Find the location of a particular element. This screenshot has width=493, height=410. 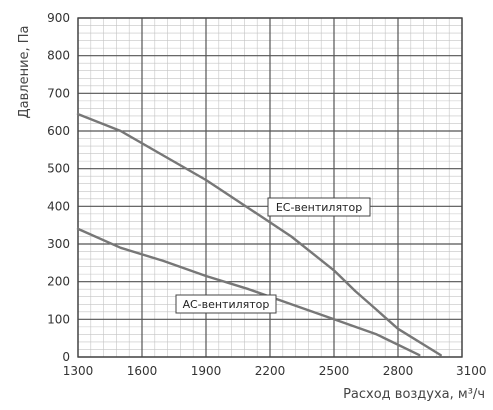

y-tick-label: 300 is located at coordinates (58, 244).